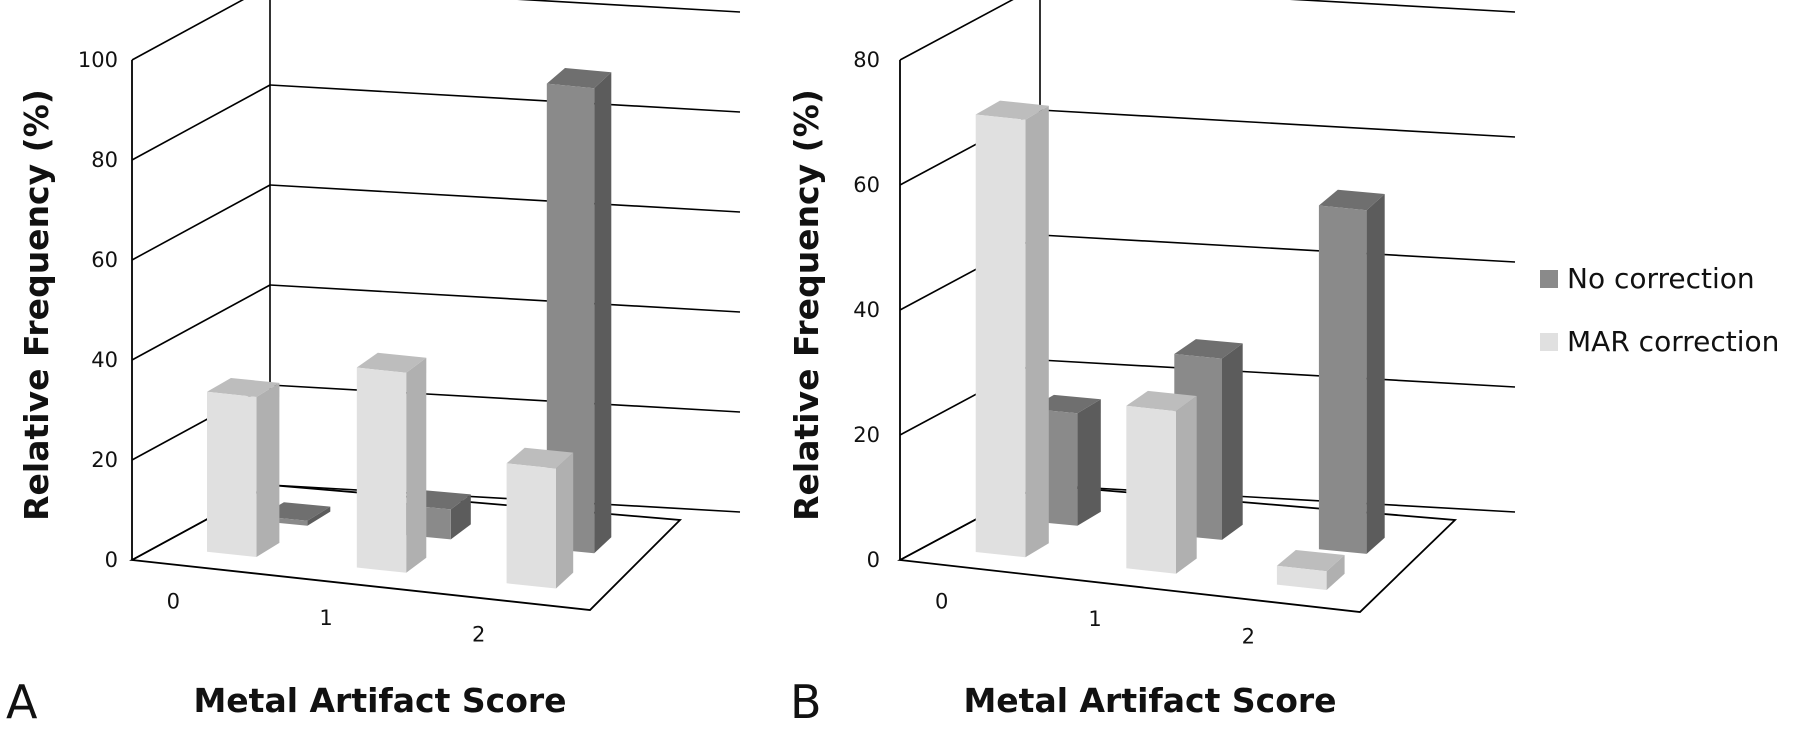 The width and height of the screenshot is (1800, 730). What do you see at coordinates (1000, 336) in the screenshot?
I see `bar-b-mar-correction-0-front` at bounding box center [1000, 336].